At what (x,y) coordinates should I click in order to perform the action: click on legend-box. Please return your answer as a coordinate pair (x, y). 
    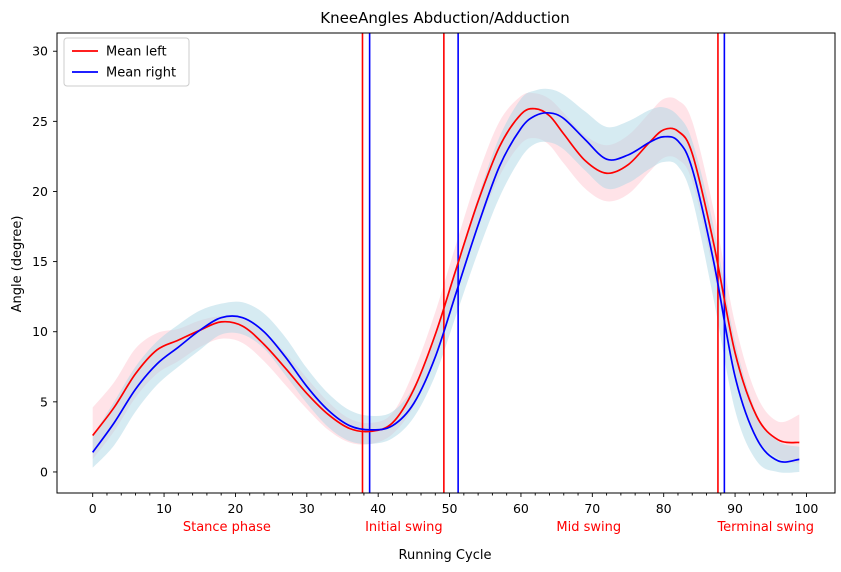
    Looking at the image, I should click on (126, 62).